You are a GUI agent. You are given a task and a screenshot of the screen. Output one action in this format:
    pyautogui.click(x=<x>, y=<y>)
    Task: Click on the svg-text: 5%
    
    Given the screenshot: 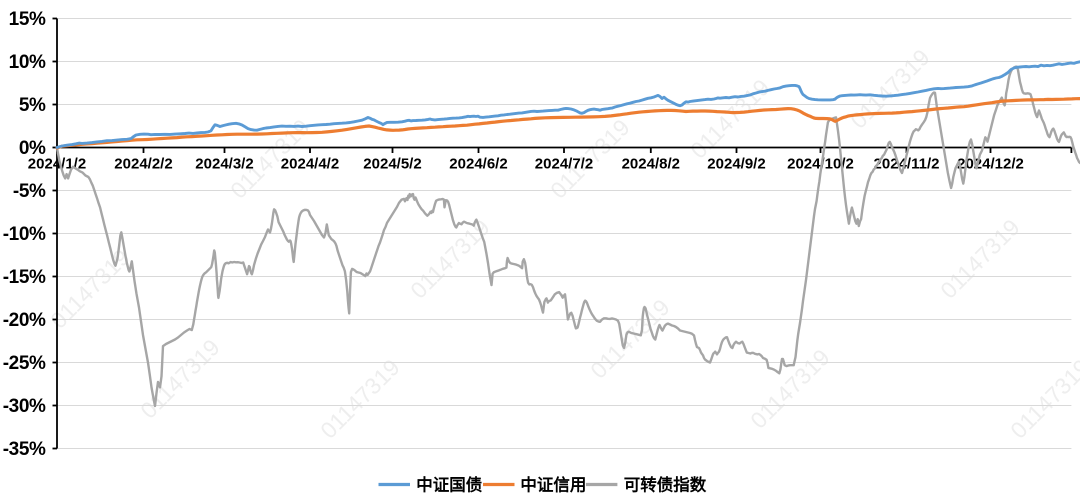 What is the action you would take?
    pyautogui.click(x=32, y=105)
    